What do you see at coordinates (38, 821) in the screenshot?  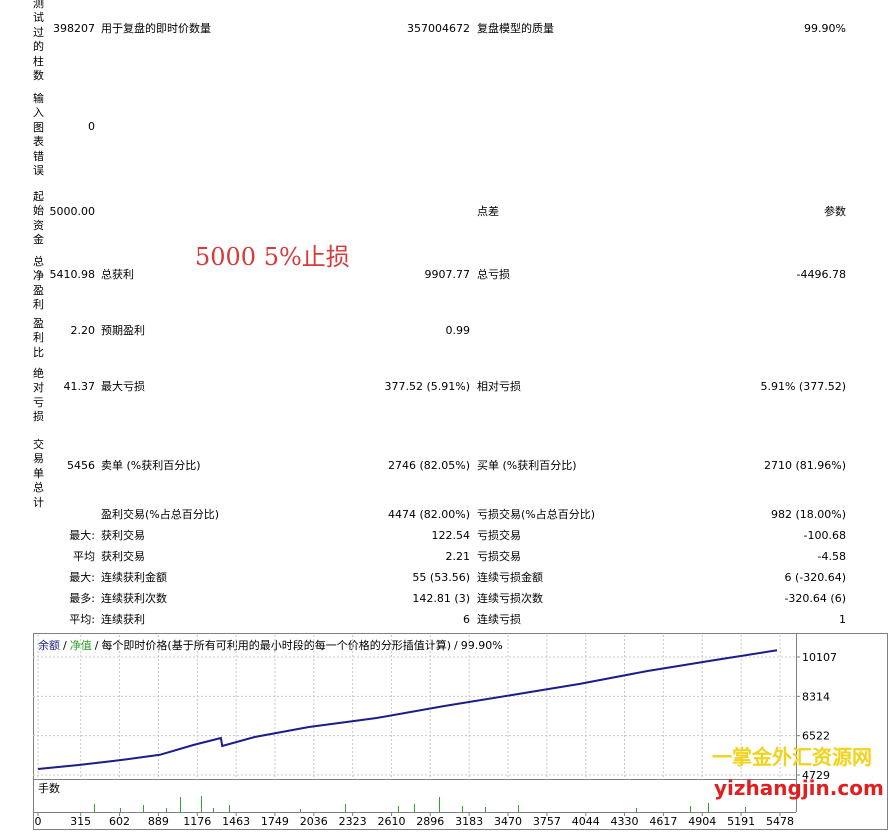 I see `x-tick-label: 0` at bounding box center [38, 821].